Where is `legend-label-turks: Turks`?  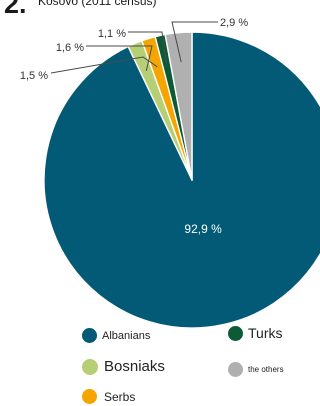 legend-label-turks: Turks is located at coordinates (265, 333).